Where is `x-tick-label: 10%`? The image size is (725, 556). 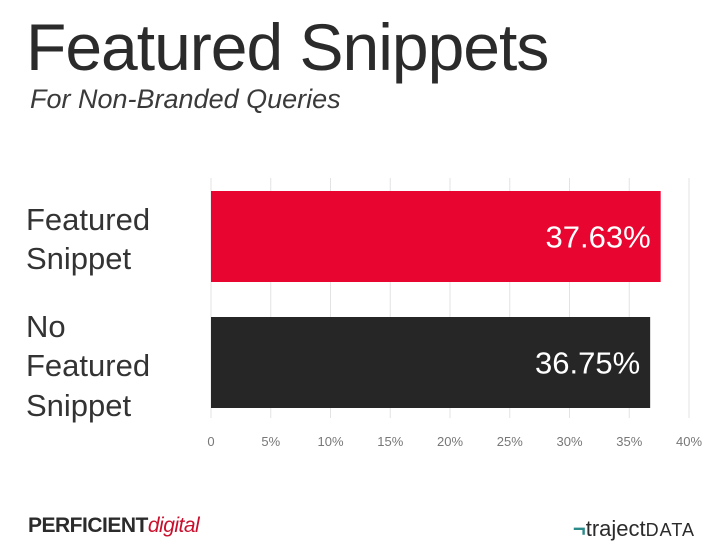 x-tick-label: 10% is located at coordinates (330, 441).